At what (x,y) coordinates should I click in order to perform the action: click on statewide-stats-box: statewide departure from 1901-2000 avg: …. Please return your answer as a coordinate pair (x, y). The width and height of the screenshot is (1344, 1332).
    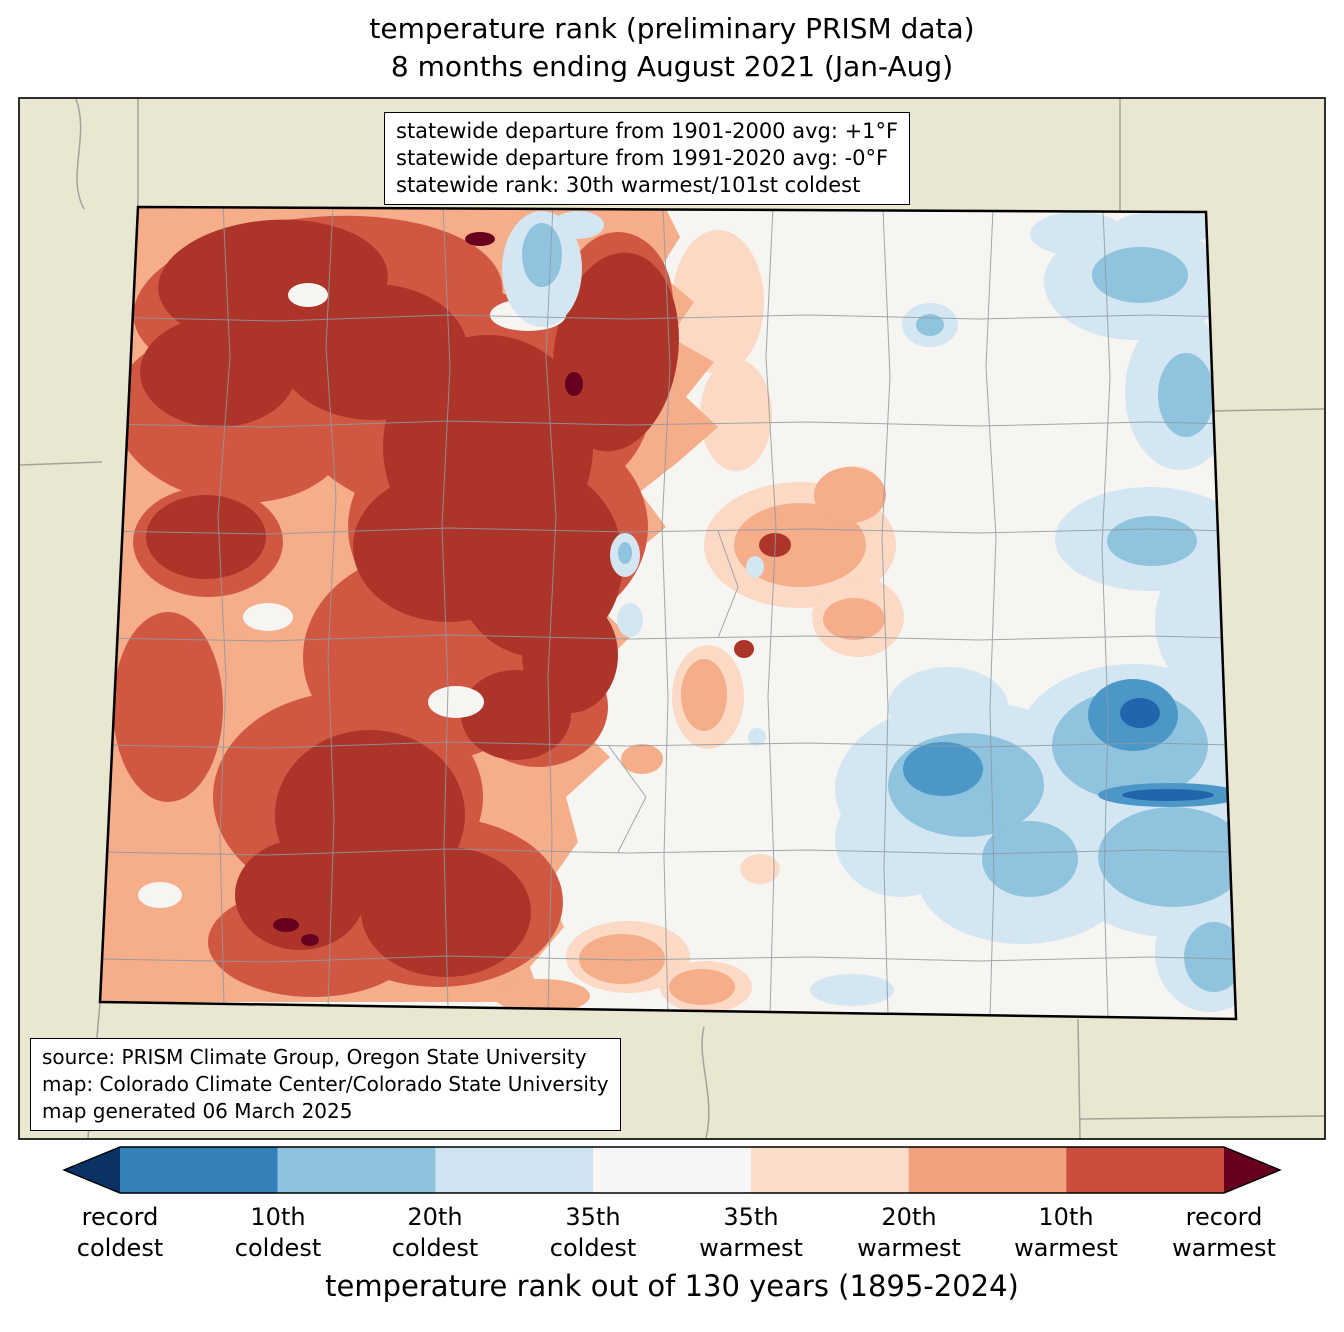
    Looking at the image, I should click on (647, 158).